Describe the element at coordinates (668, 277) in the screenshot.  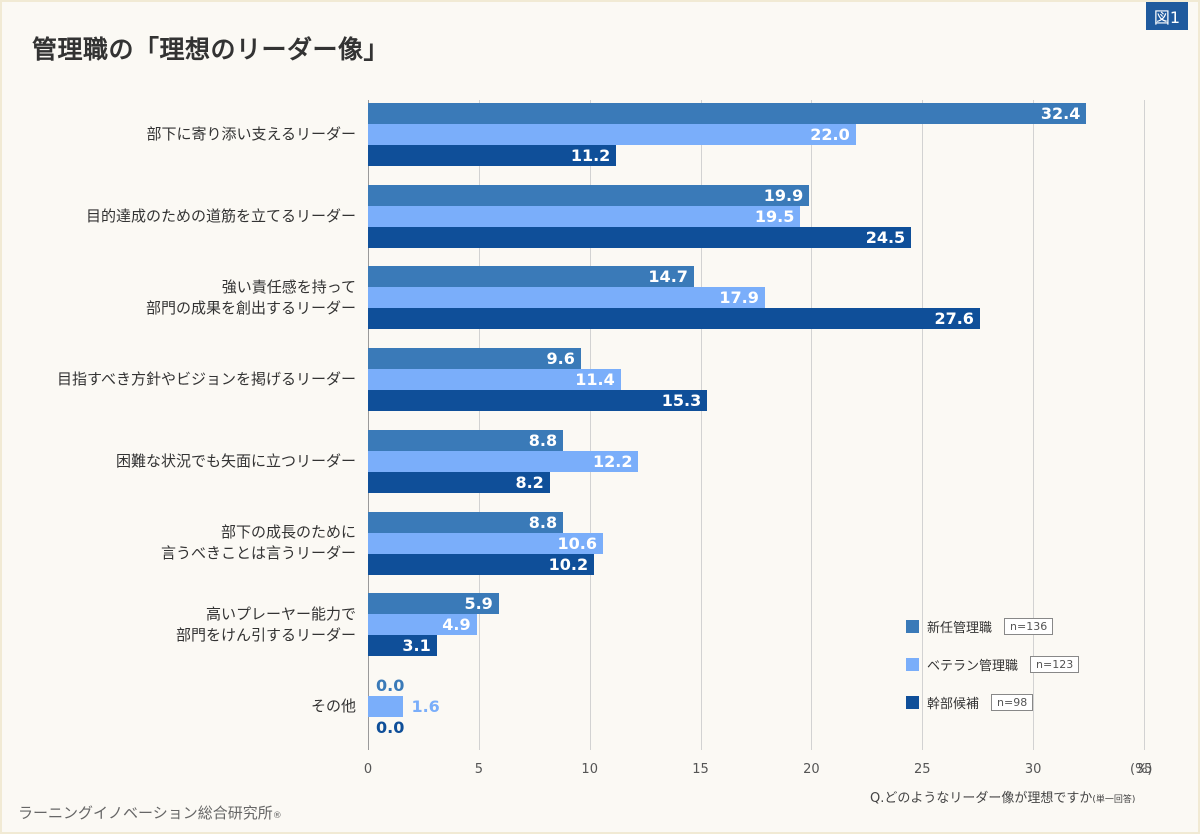
I see `data-label: 14.7` at that location.